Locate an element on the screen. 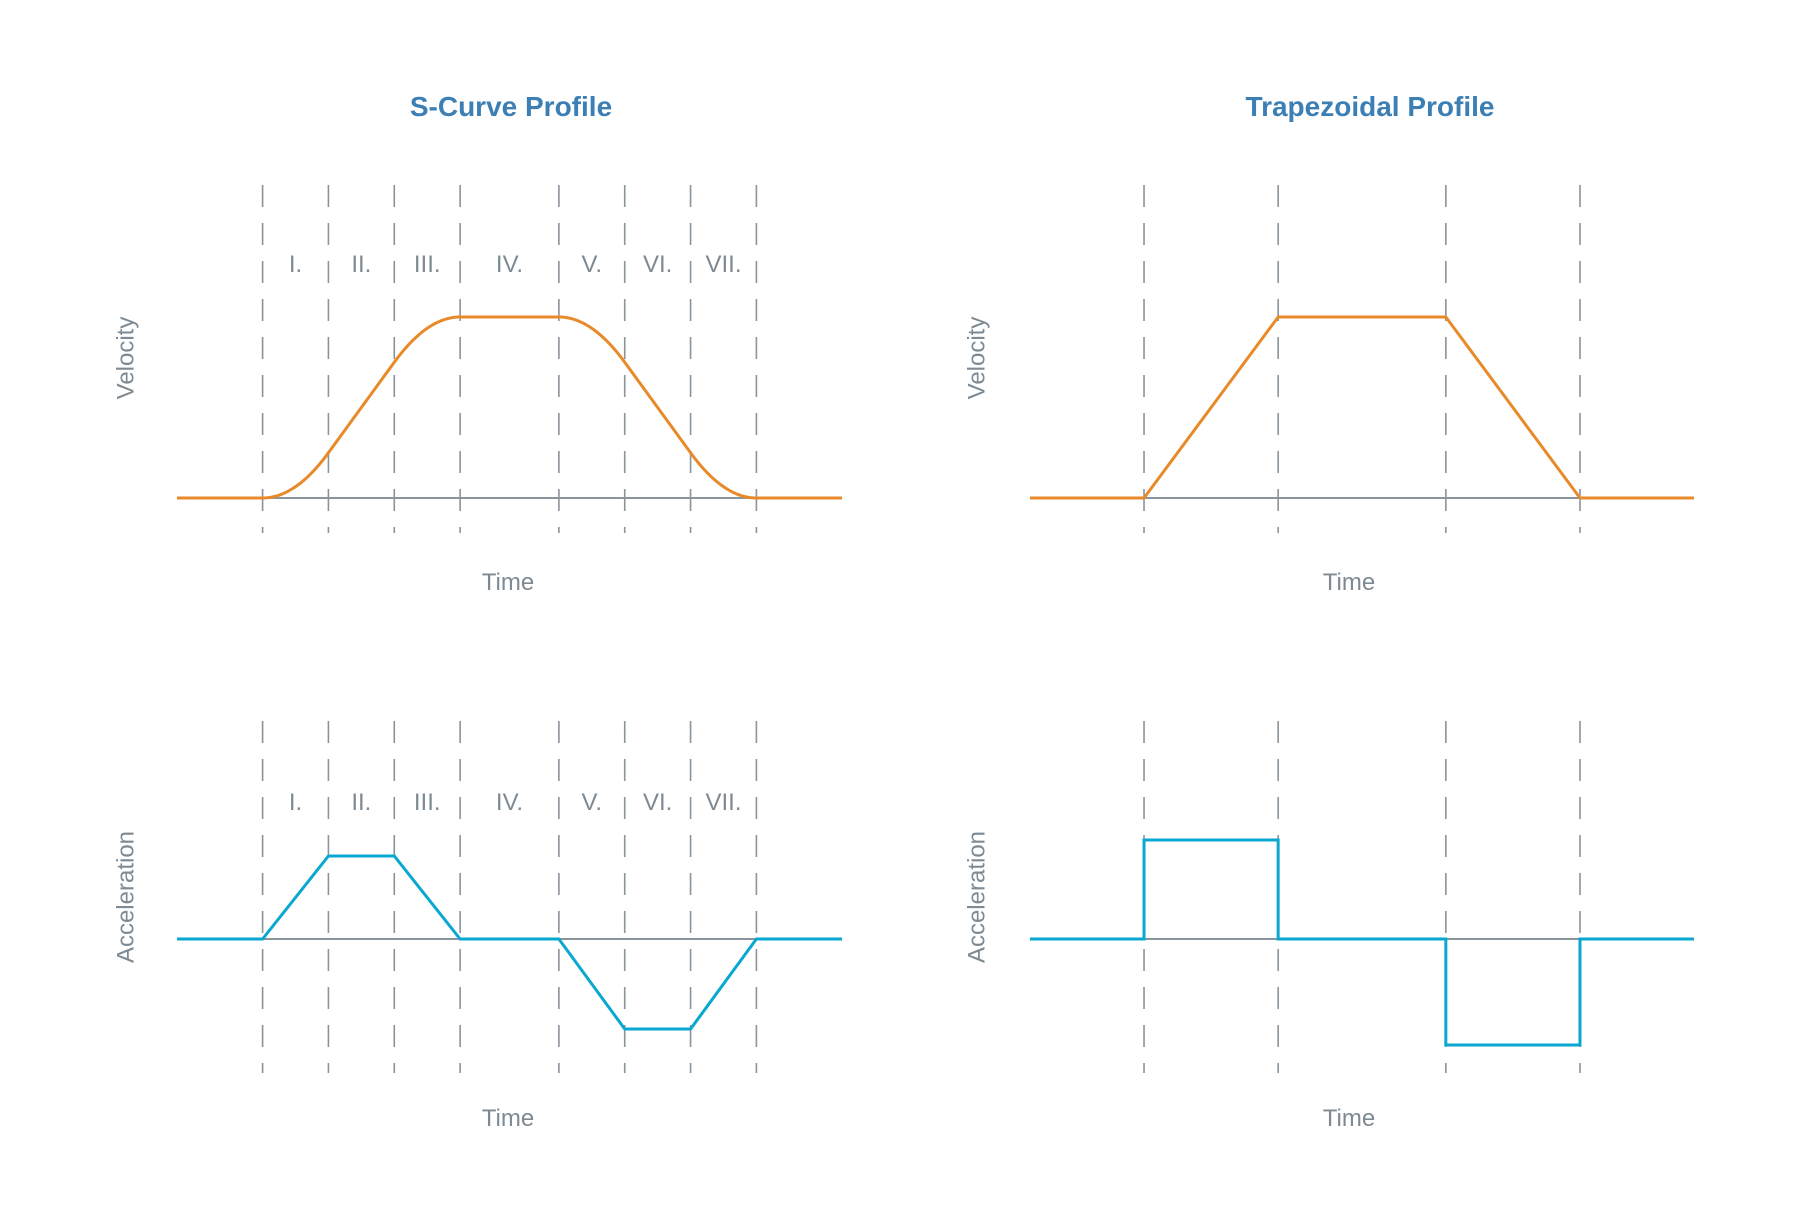 This screenshot has height=1221, width=1800. panel-3-velocity: Velocity Time is located at coordinates (1328, 390).